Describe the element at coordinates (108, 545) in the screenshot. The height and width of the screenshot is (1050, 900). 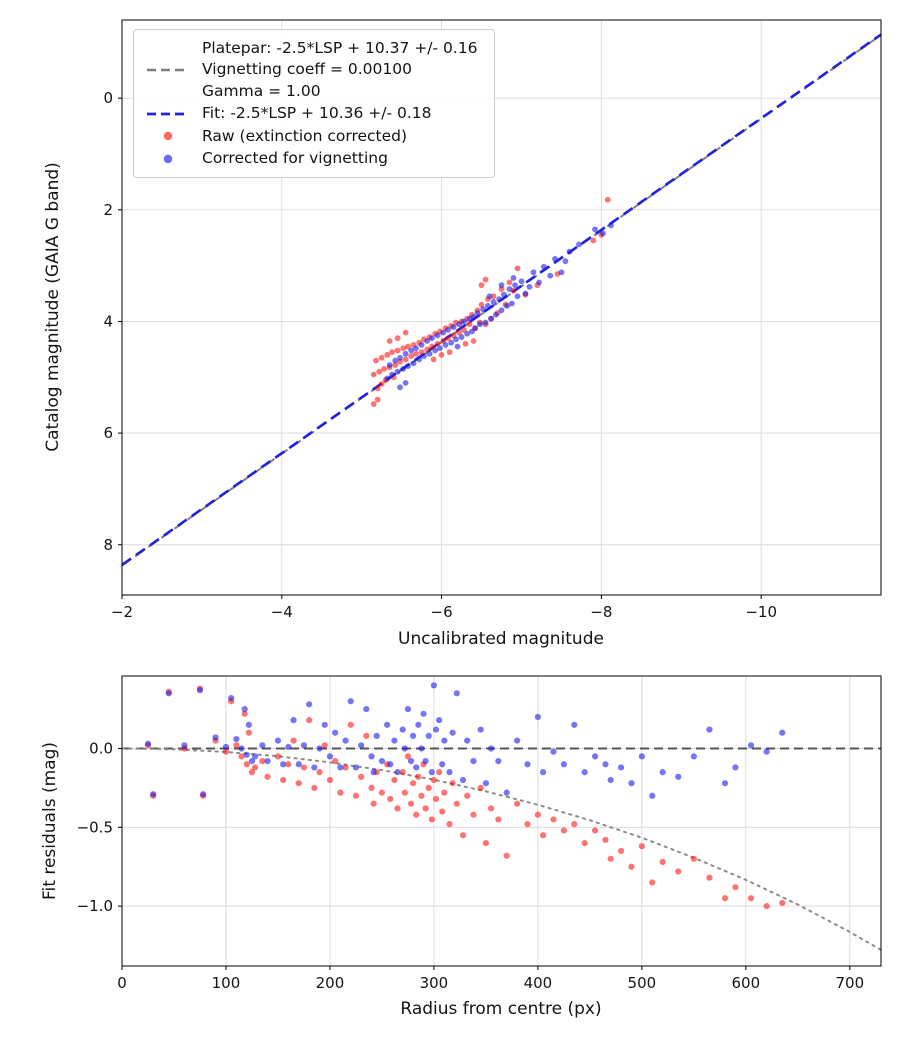
I see `y-tick-label: 8` at that location.